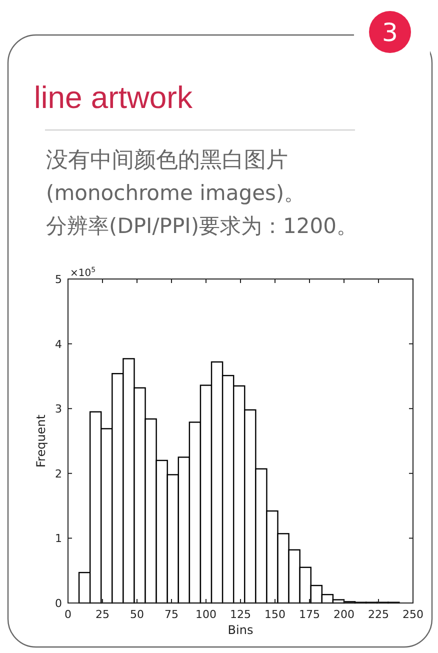 This screenshot has width=438, height=653. Describe the element at coordinates (206, 614) in the screenshot. I see `x-tick-label: 100` at that location.